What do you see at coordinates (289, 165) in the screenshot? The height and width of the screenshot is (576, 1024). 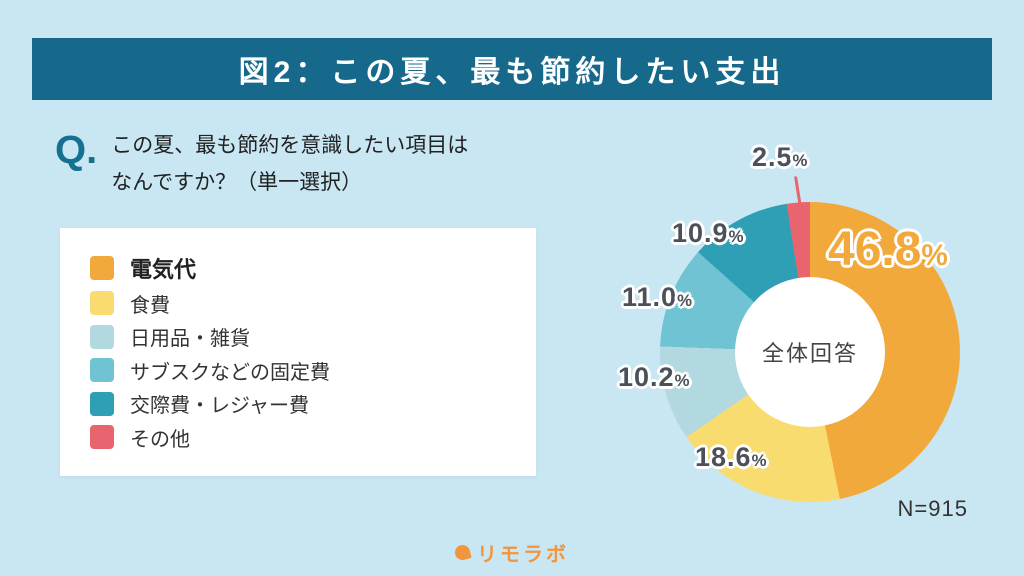 I see `question-text: この夏、最も節約を意識したい項目は なんですか？（単一選択）` at bounding box center [289, 165].